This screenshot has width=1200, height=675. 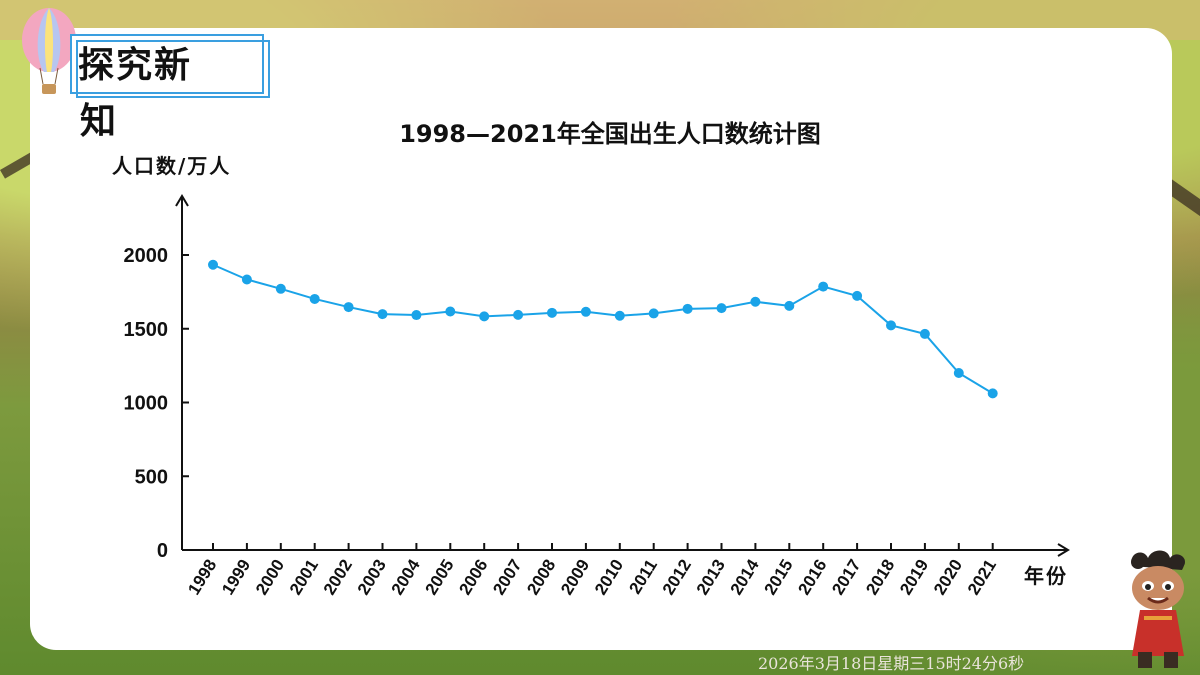 What do you see at coordinates (1046, 576) in the screenshot?
I see `x-axis-label: 年份` at bounding box center [1046, 576].